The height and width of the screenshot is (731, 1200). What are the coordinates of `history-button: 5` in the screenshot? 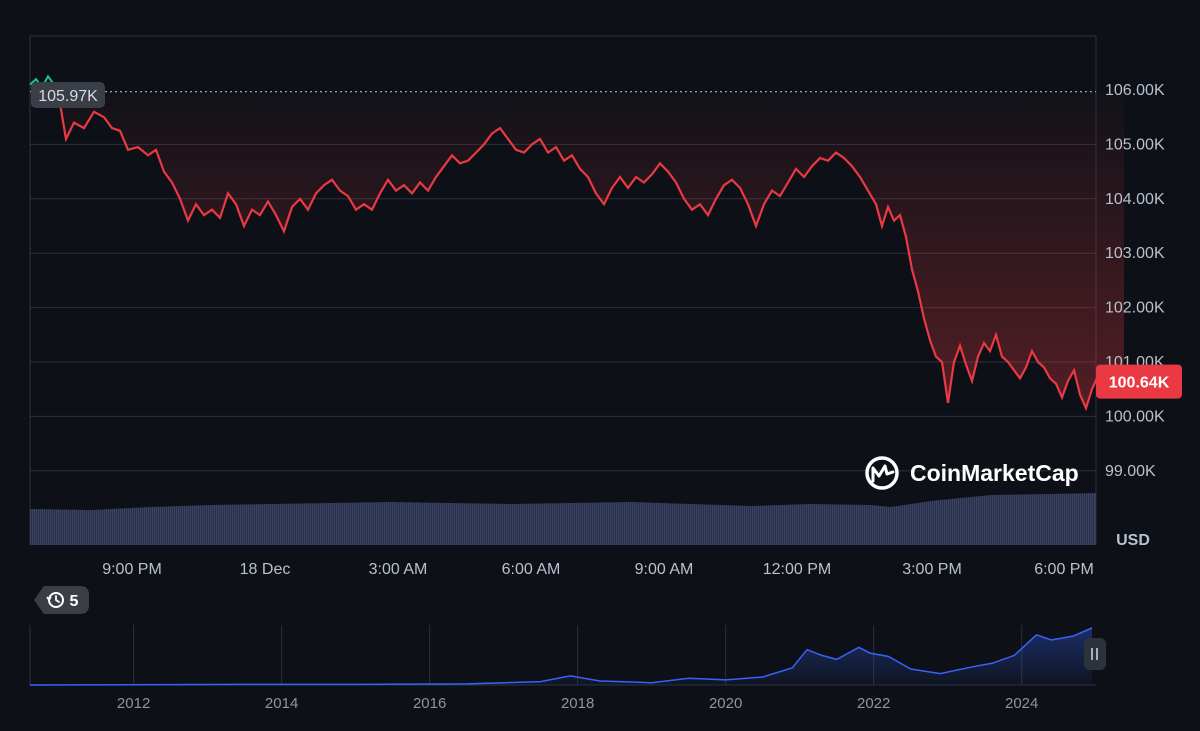 It's located at (61, 600).